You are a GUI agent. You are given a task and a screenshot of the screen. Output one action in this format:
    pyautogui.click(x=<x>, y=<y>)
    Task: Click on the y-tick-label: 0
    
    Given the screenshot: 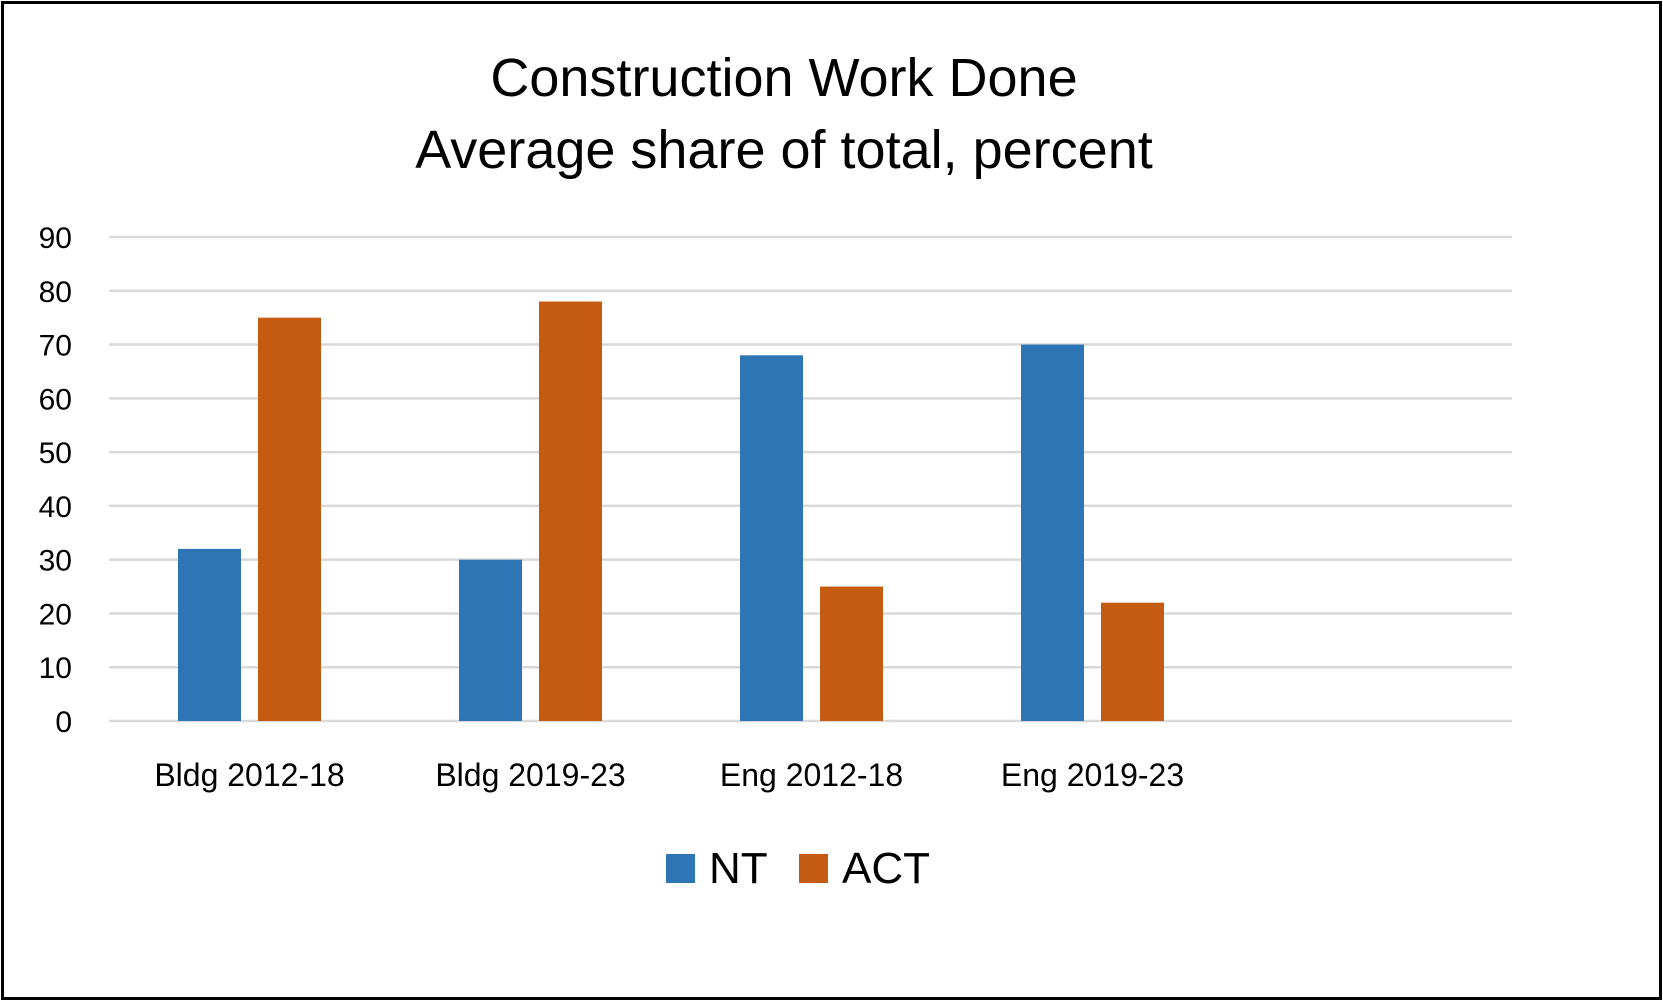 What is the action you would take?
    pyautogui.click(x=63, y=722)
    